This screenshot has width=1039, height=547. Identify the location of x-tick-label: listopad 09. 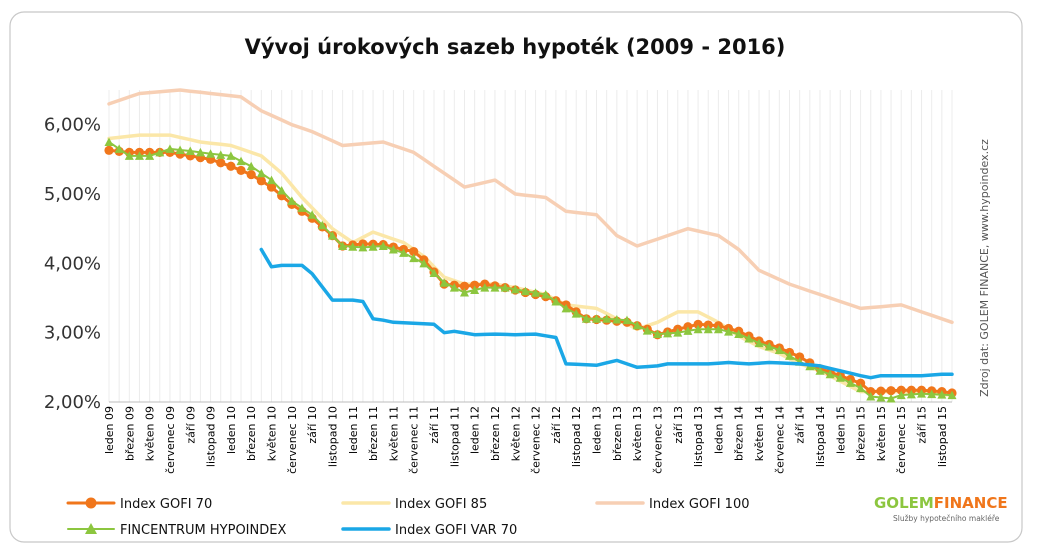
(211, 436).